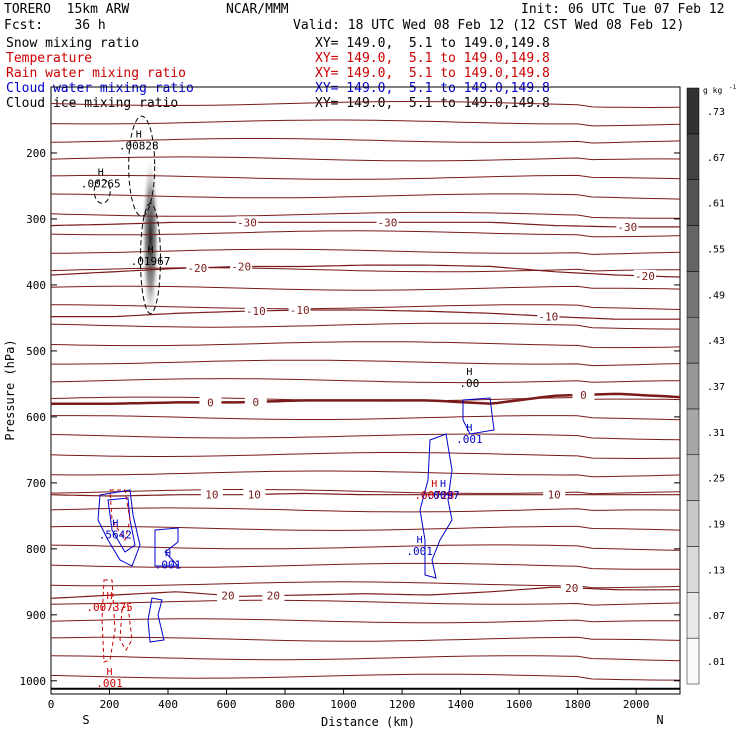 The width and height of the screenshot is (740, 740). Describe the element at coordinates (716, 112) in the screenshot. I see `colorbar-label: .73` at that location.